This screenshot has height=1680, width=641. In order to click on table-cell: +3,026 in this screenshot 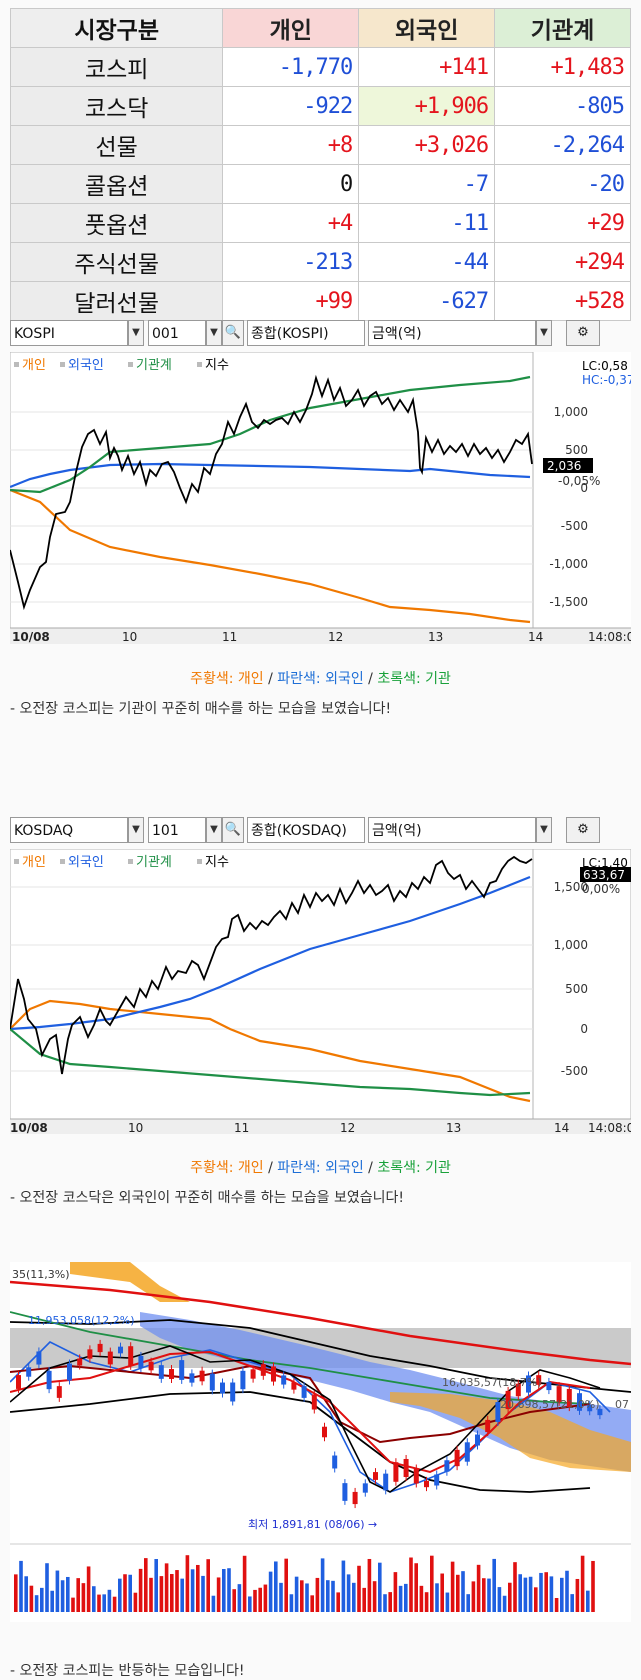, I will do `click(427, 145)`.